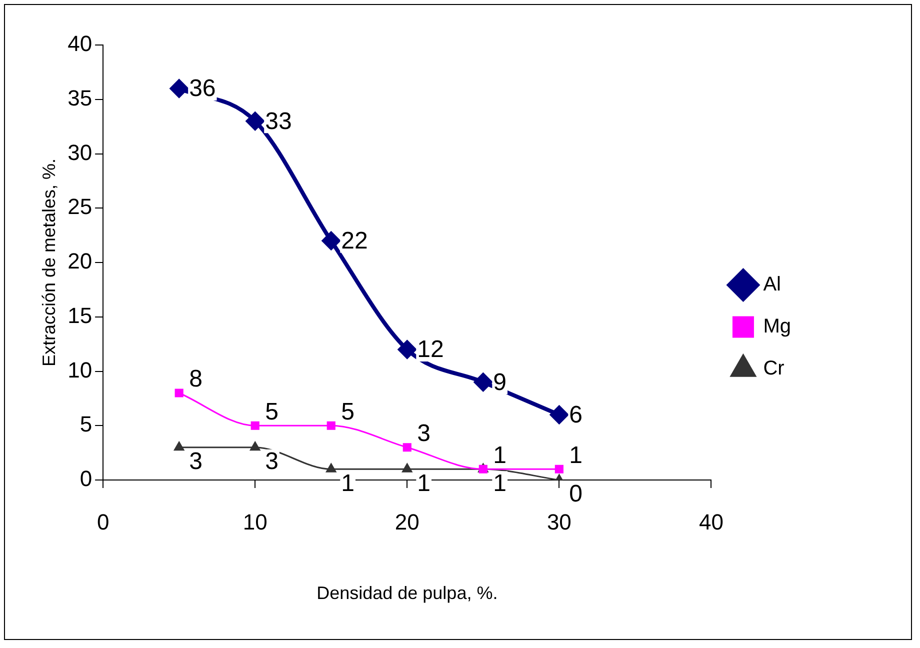  Describe the element at coordinates (202, 88) in the screenshot. I see `data-label: 36` at that location.